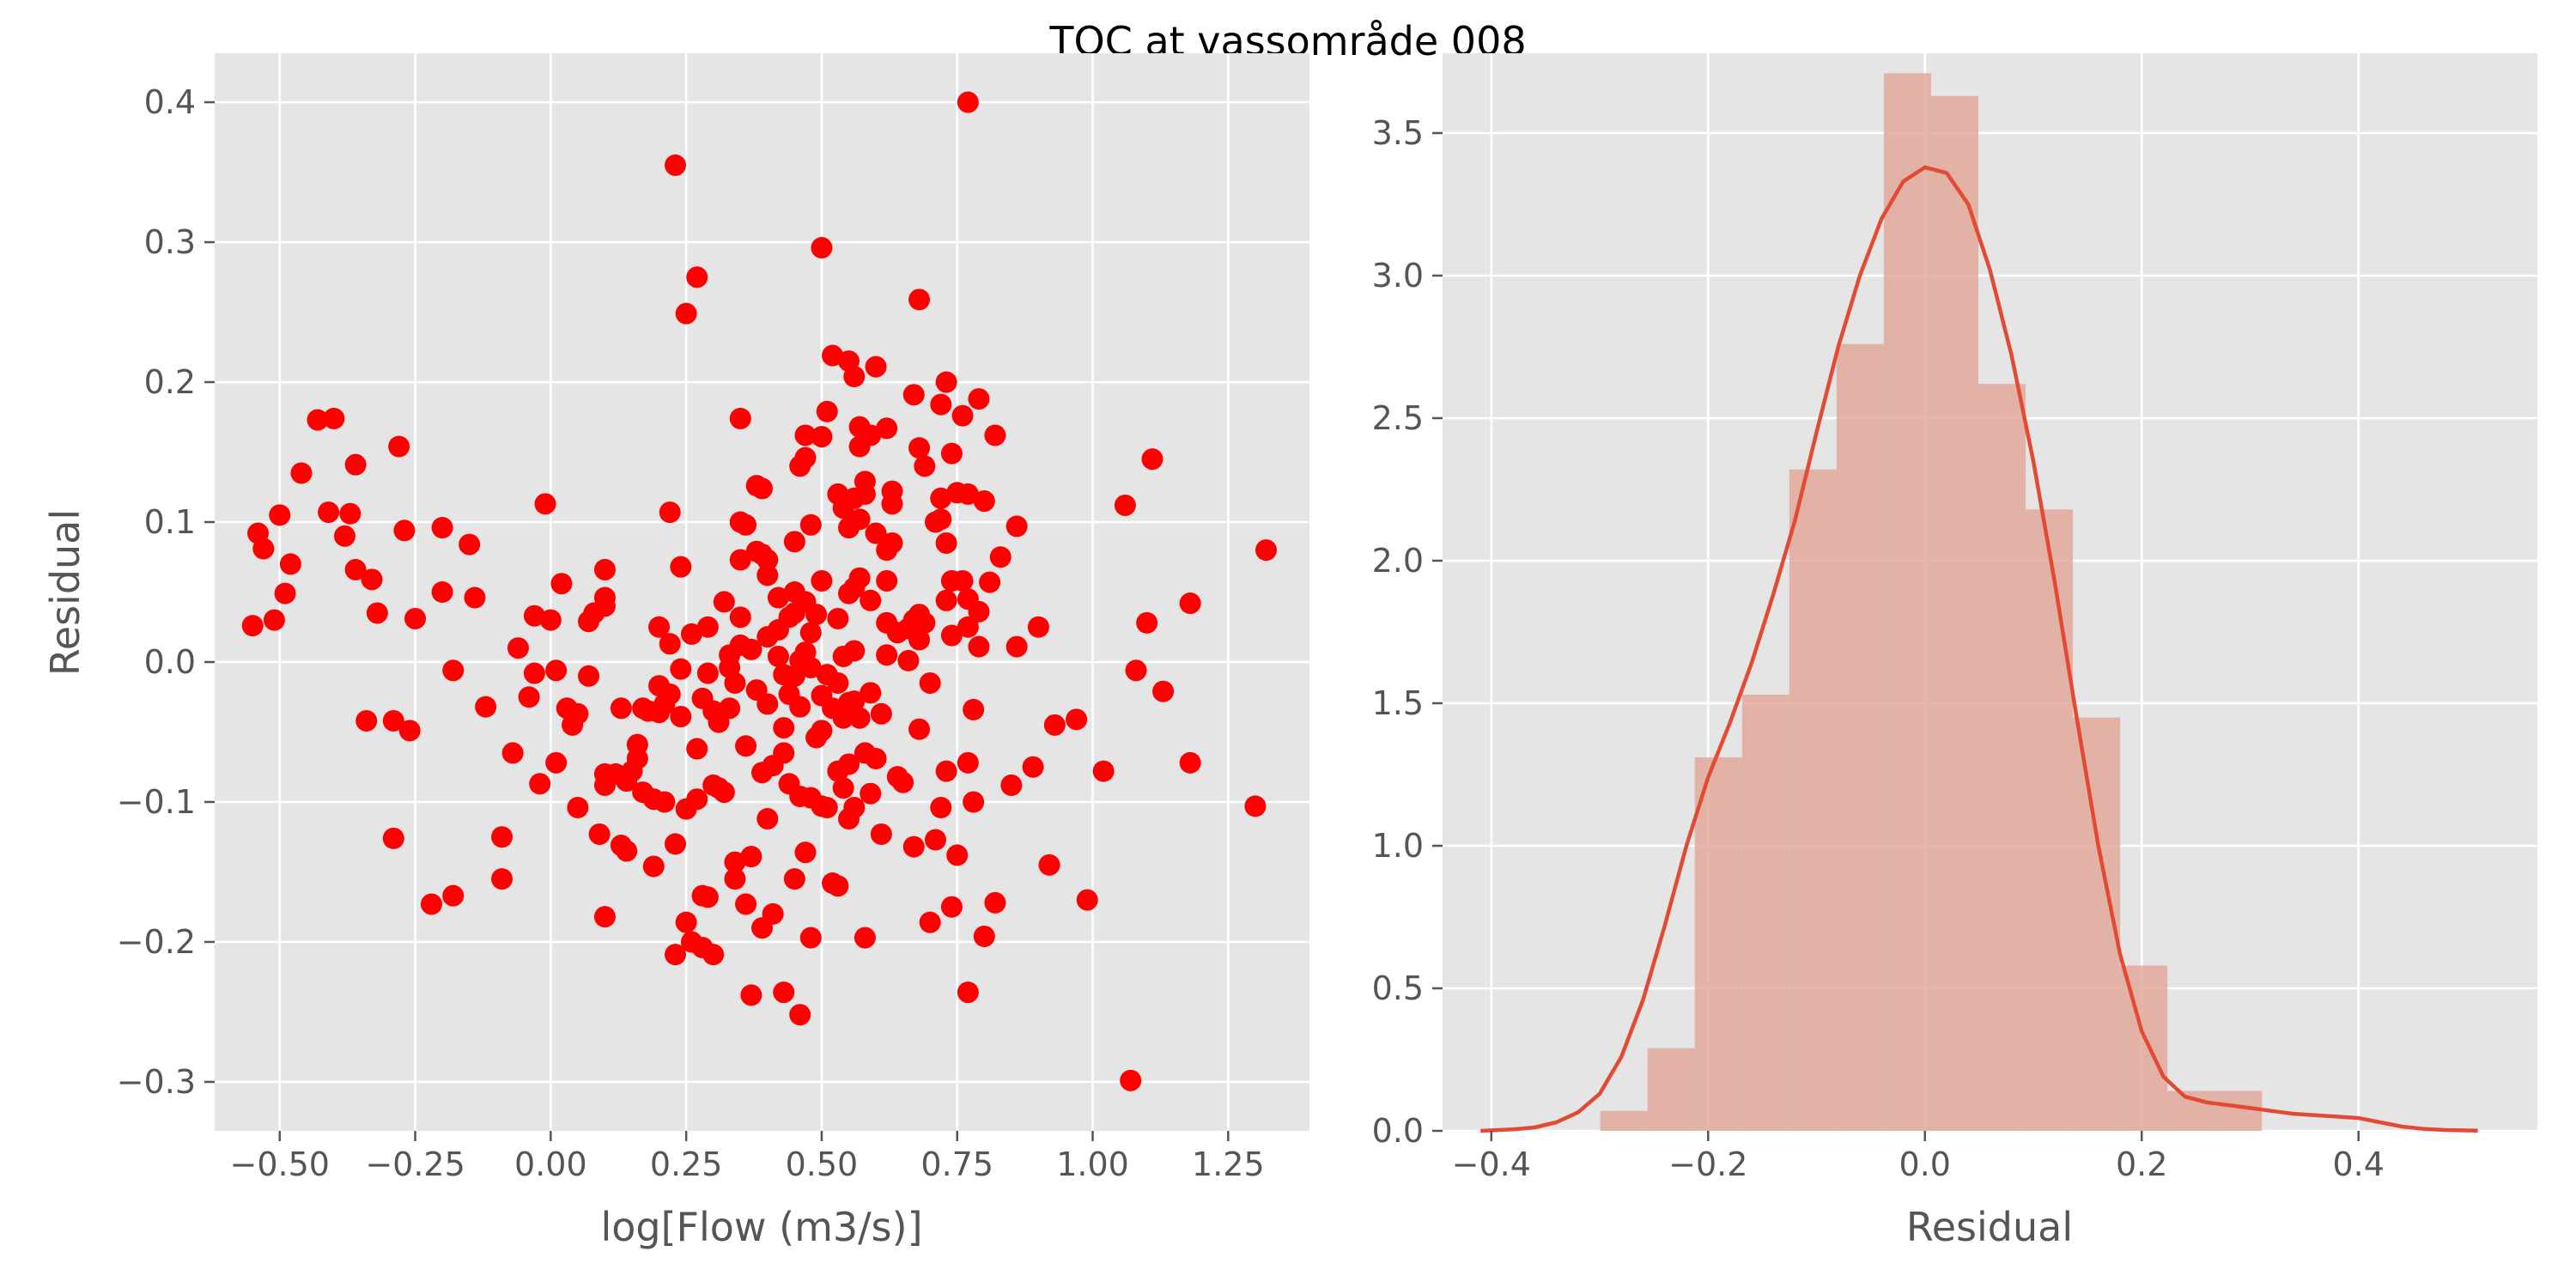  Describe the element at coordinates (761, 1227) in the screenshot. I see `scatter-x-axis-label: log[Flow (m3/s)]` at that location.